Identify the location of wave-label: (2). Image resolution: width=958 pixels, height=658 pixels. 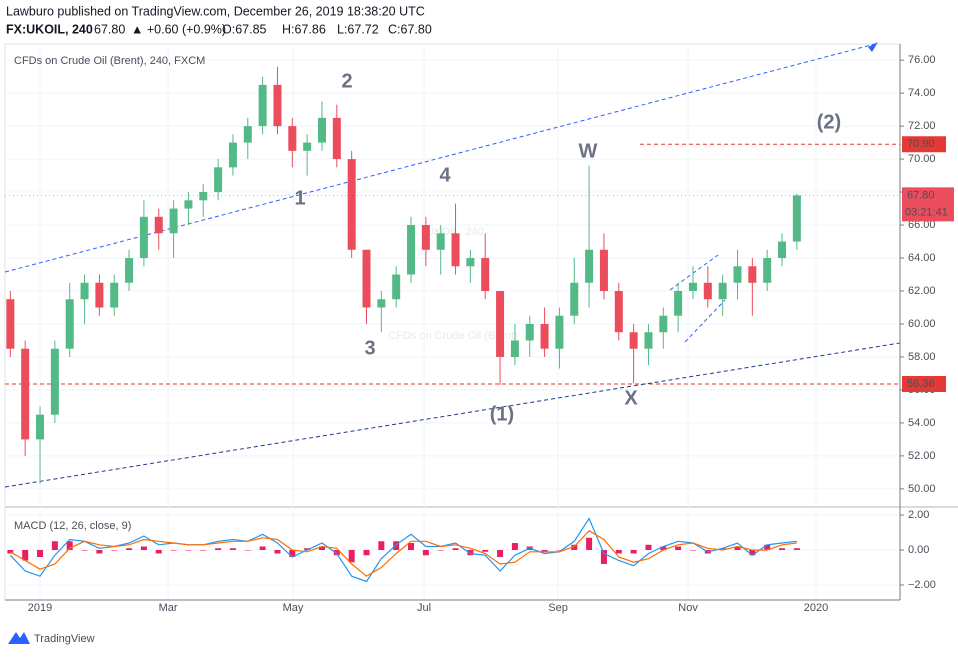
(829, 122).